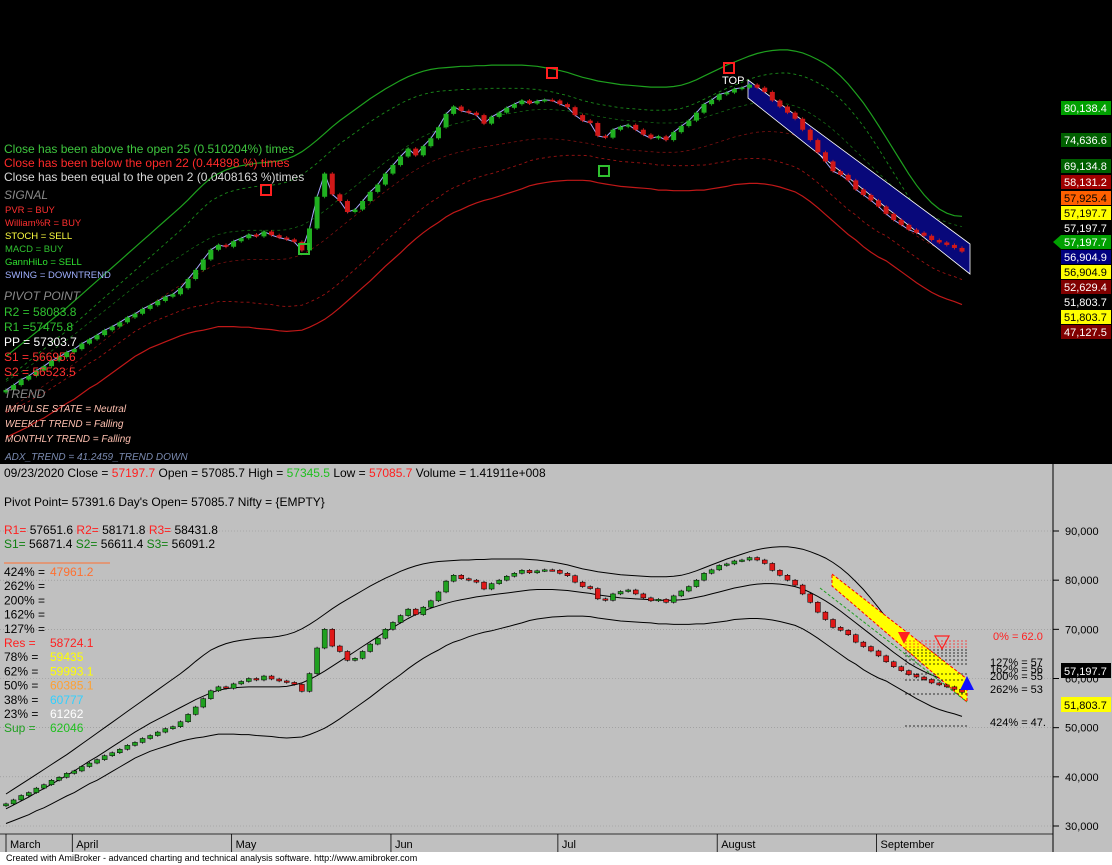 The image size is (1112, 865). What do you see at coordinates (40, 312) in the screenshot?
I see `pivot-line: R2 = 58083.8` at bounding box center [40, 312].